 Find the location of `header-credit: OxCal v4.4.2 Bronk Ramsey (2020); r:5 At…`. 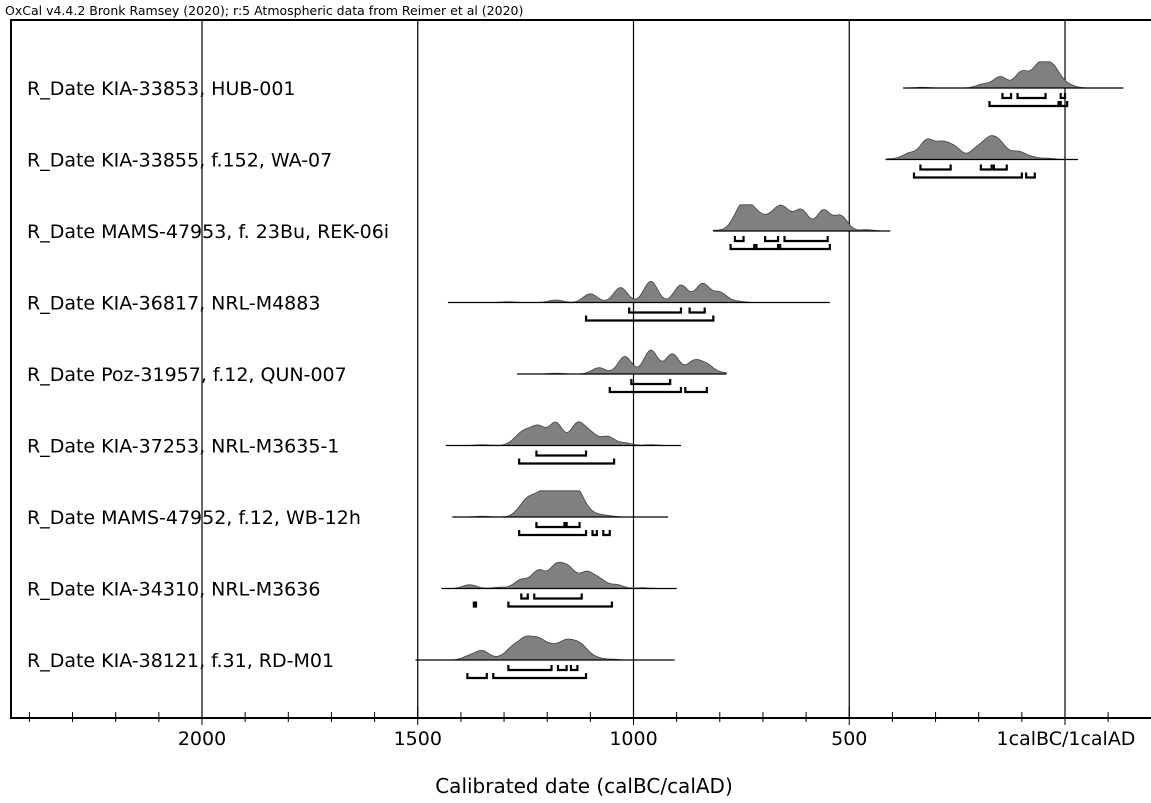

header-credit: OxCal v4.4.2 Bronk Ramsey (2020); r:5 At… is located at coordinates (264, 10).